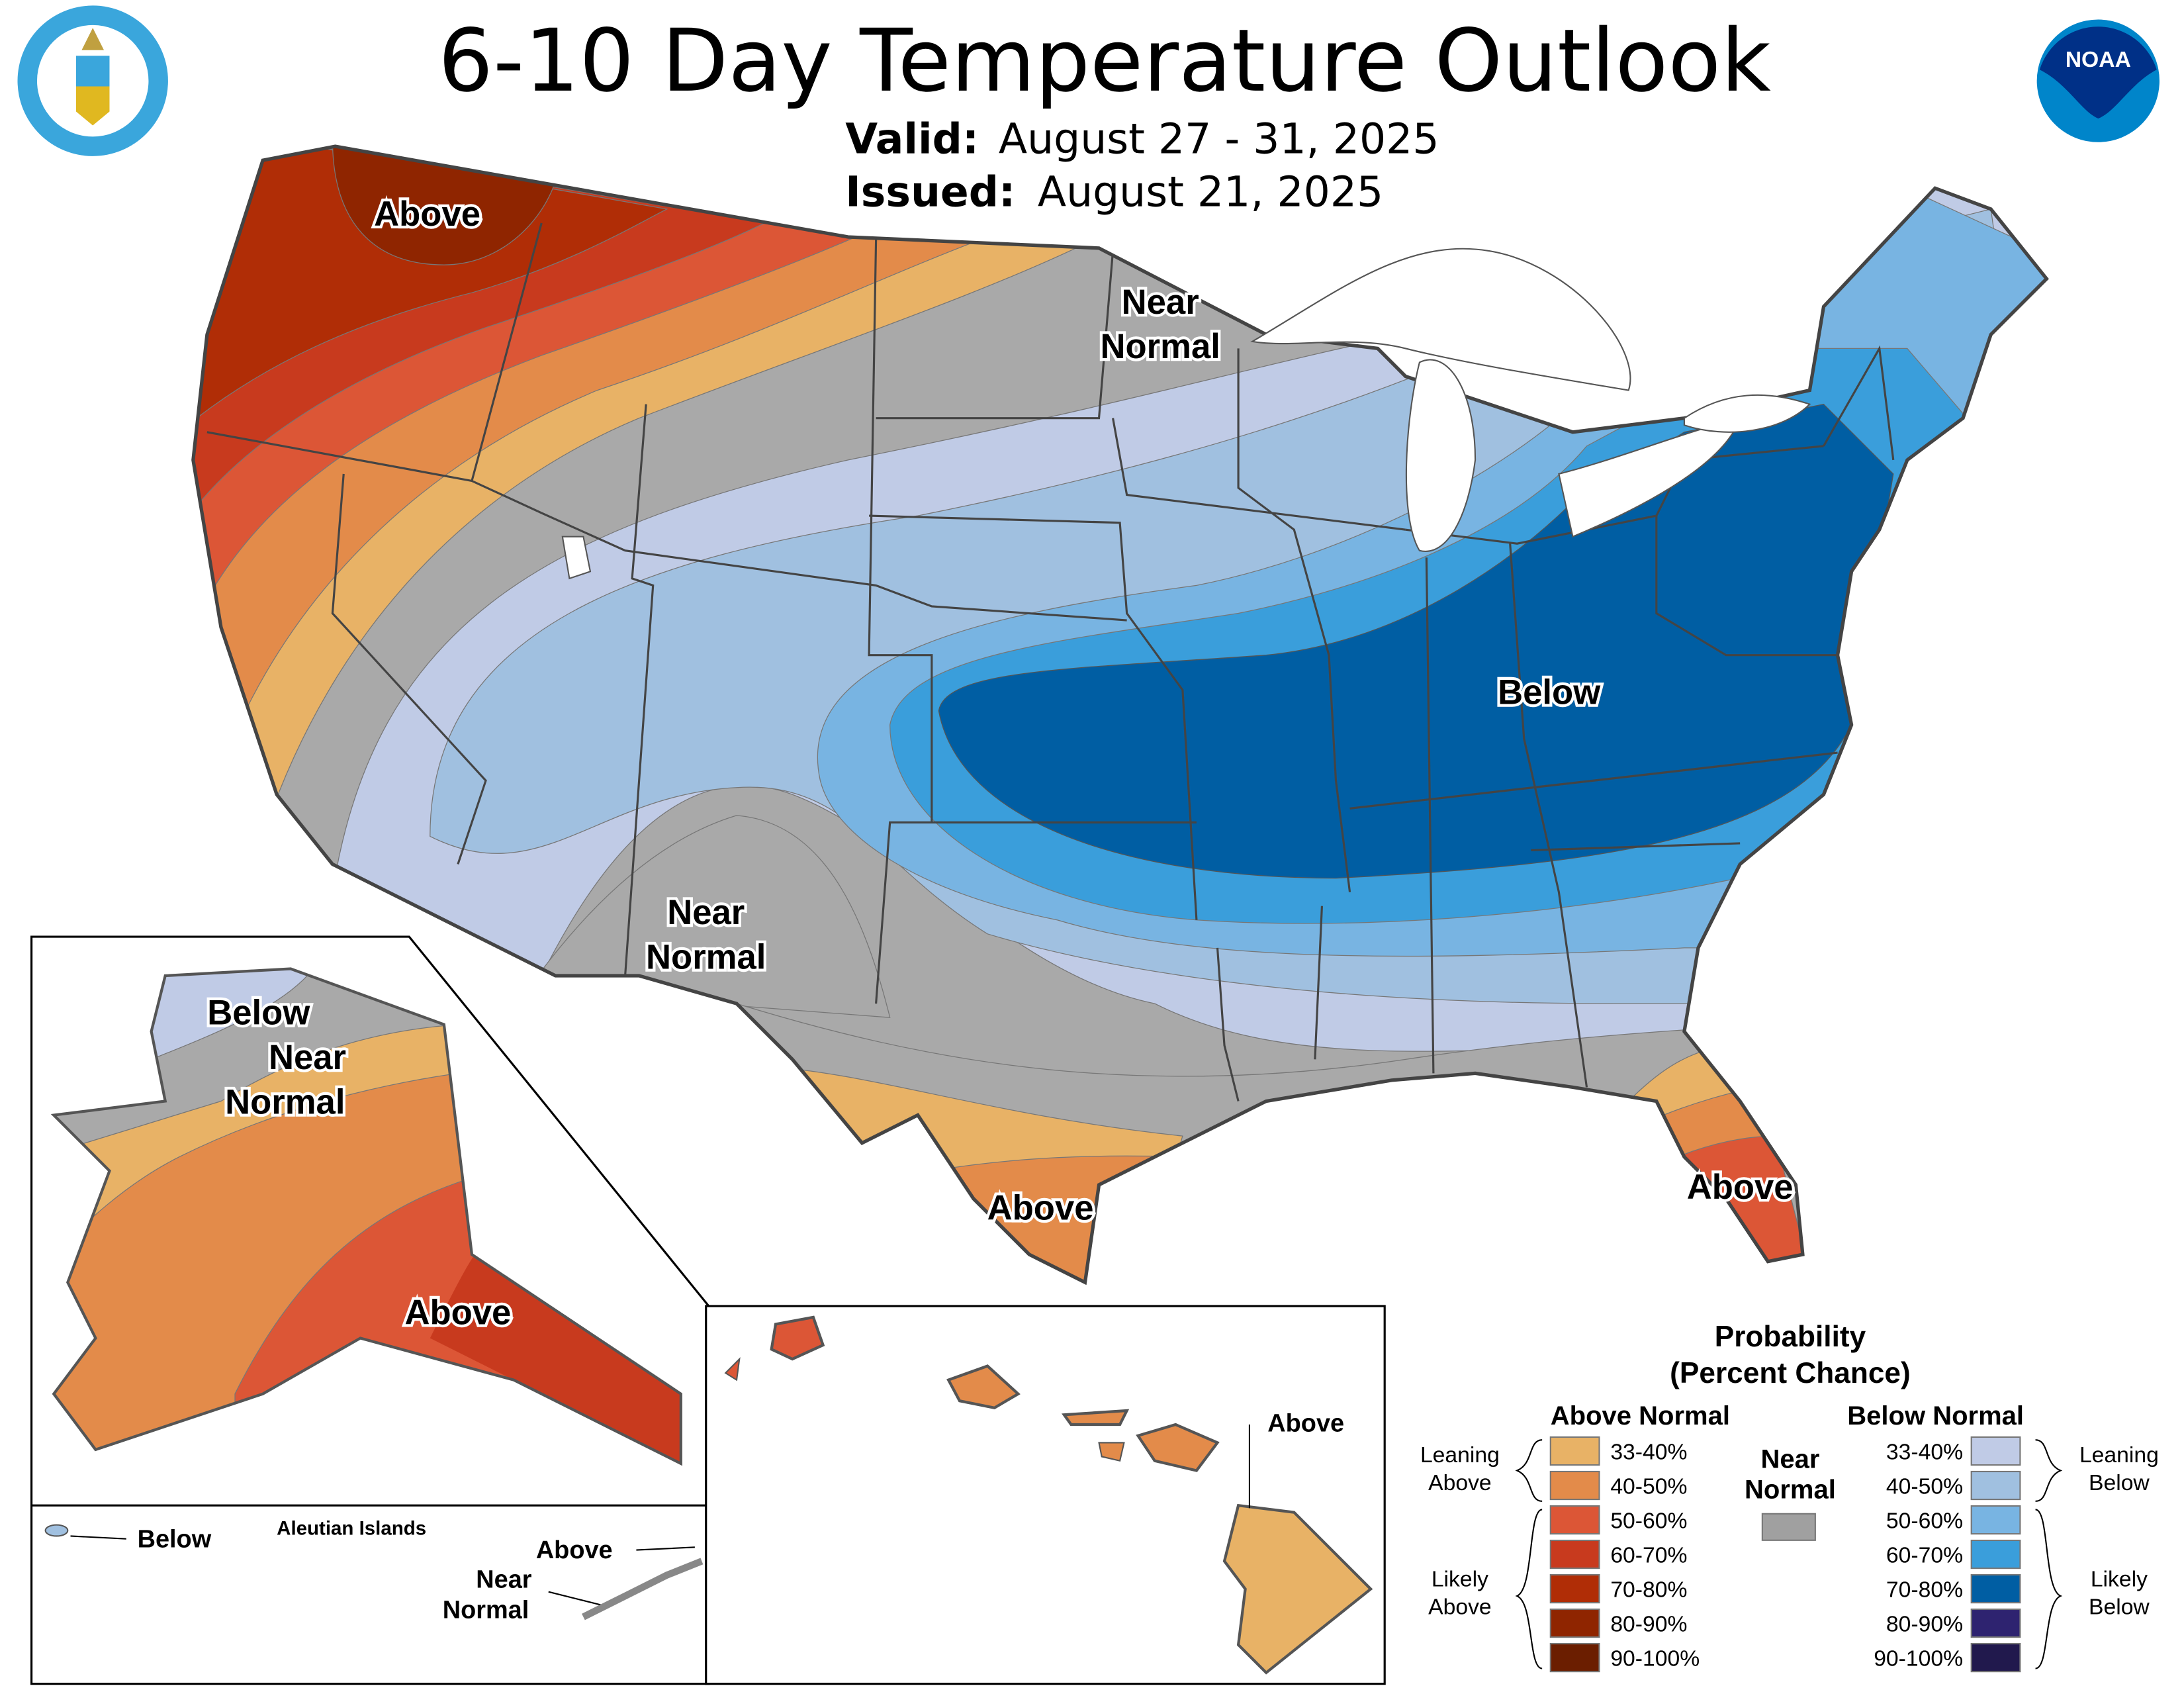 The width and height of the screenshot is (2184, 1688). What do you see at coordinates (1160, 346) in the screenshot?
I see `label-north-near-2: Normal` at bounding box center [1160, 346].